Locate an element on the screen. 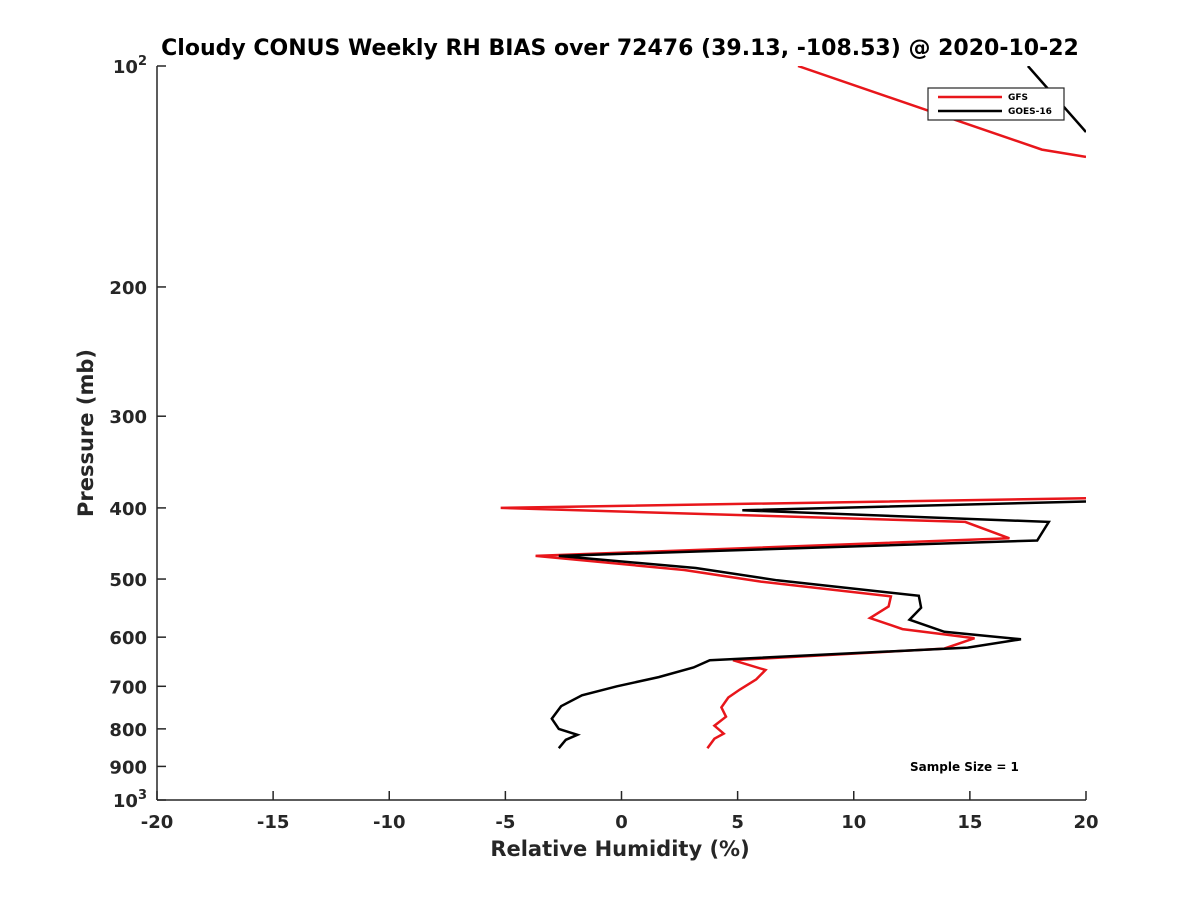  y-tick-label: 700 is located at coordinates (128, 687).